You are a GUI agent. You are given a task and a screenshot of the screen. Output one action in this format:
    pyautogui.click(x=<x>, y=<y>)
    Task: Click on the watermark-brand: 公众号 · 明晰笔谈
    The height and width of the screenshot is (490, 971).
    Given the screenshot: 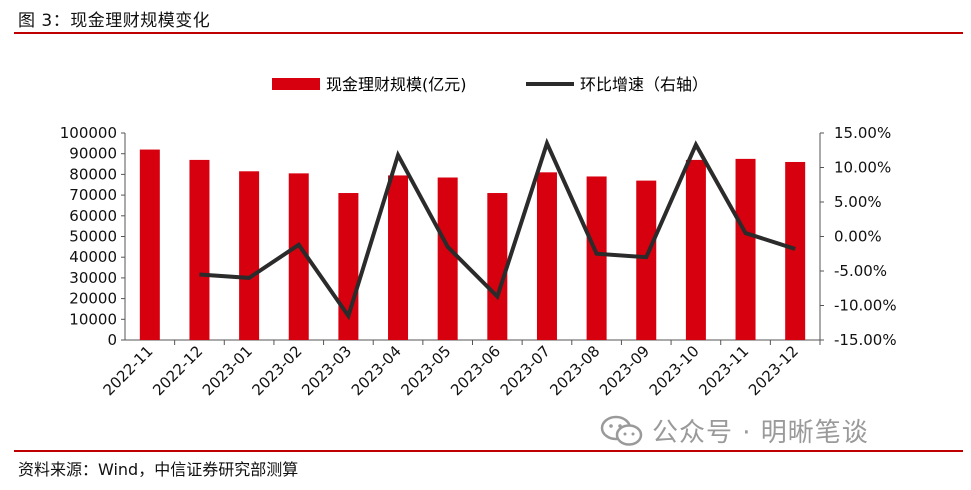 What is the action you would take?
    pyautogui.click(x=734, y=430)
    